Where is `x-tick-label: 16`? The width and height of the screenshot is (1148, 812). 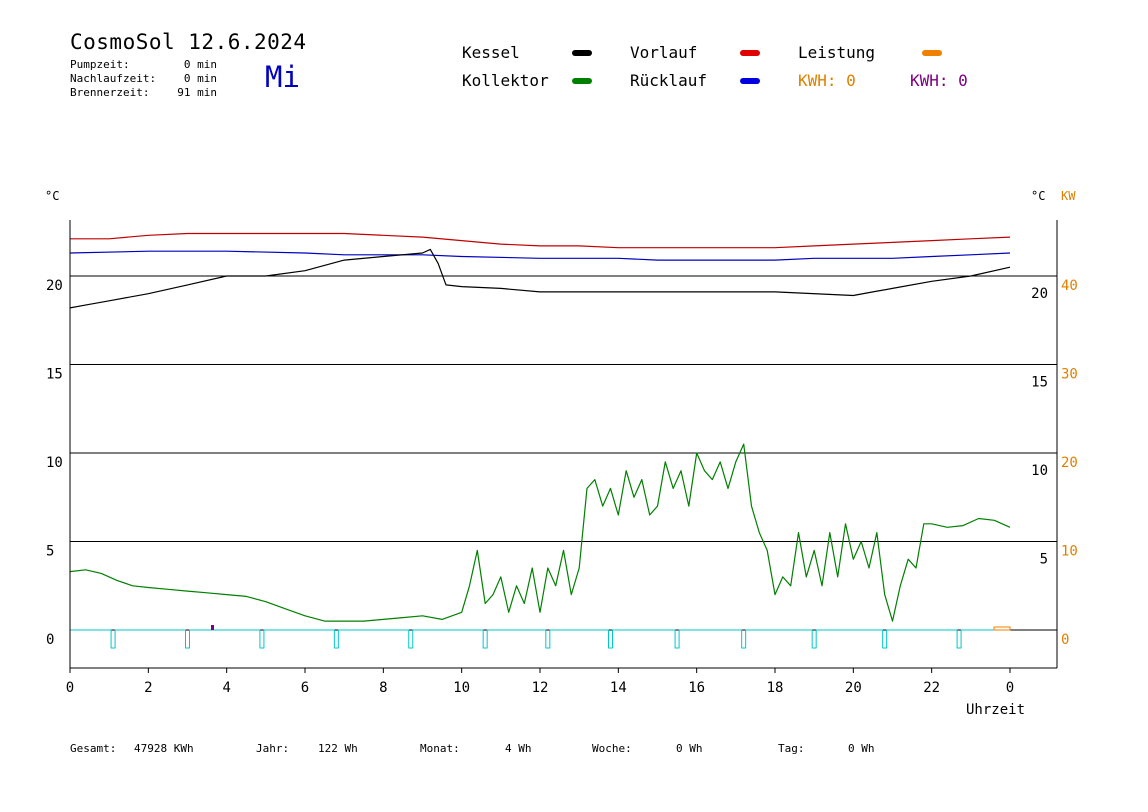
x-tick-label: 16 is located at coordinates (696, 688).